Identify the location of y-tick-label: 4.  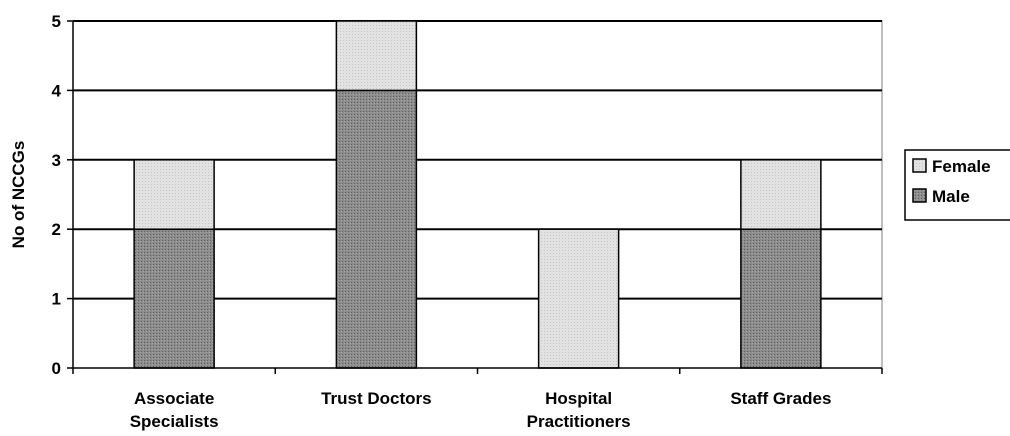
(57, 90).